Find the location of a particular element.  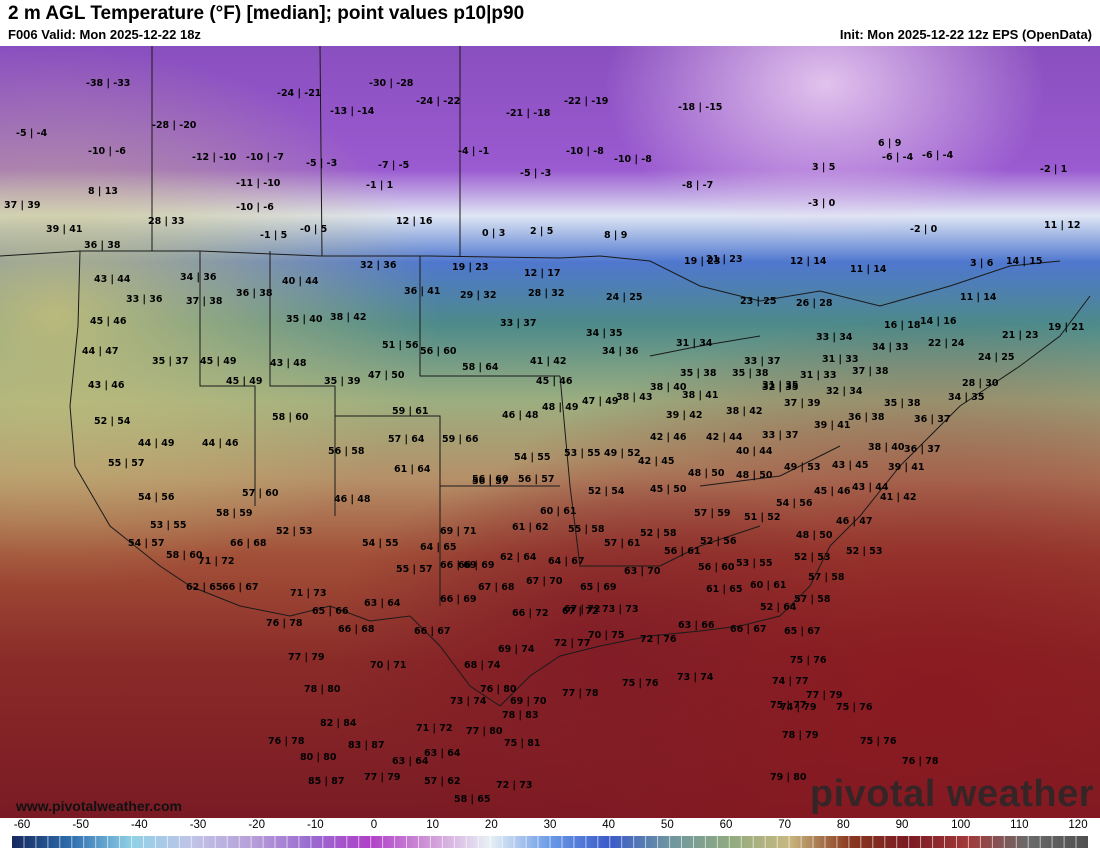

point-value-label: 63 | 70 is located at coordinates (642, 571).